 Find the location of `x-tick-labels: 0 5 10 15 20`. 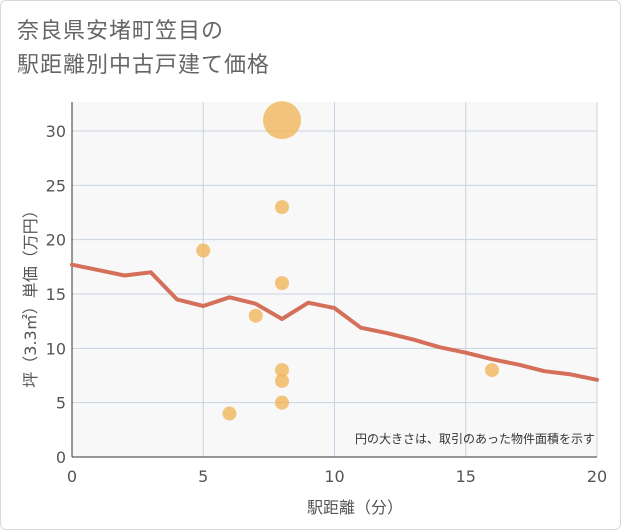

x-tick-labels: 0 5 10 15 20 is located at coordinates (337, 476).